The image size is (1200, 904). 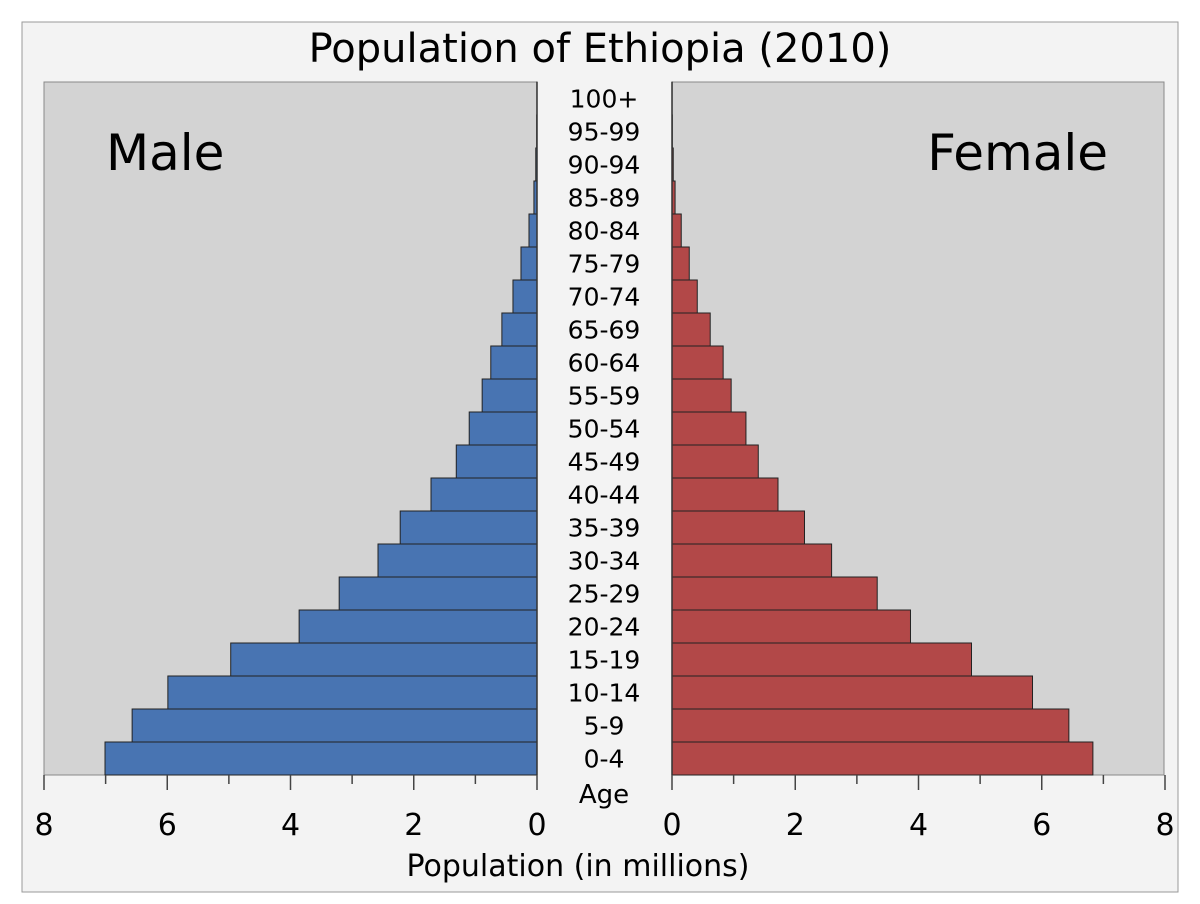 What do you see at coordinates (413, 825) in the screenshot?
I see `male-tick-label-2: 2` at bounding box center [413, 825].